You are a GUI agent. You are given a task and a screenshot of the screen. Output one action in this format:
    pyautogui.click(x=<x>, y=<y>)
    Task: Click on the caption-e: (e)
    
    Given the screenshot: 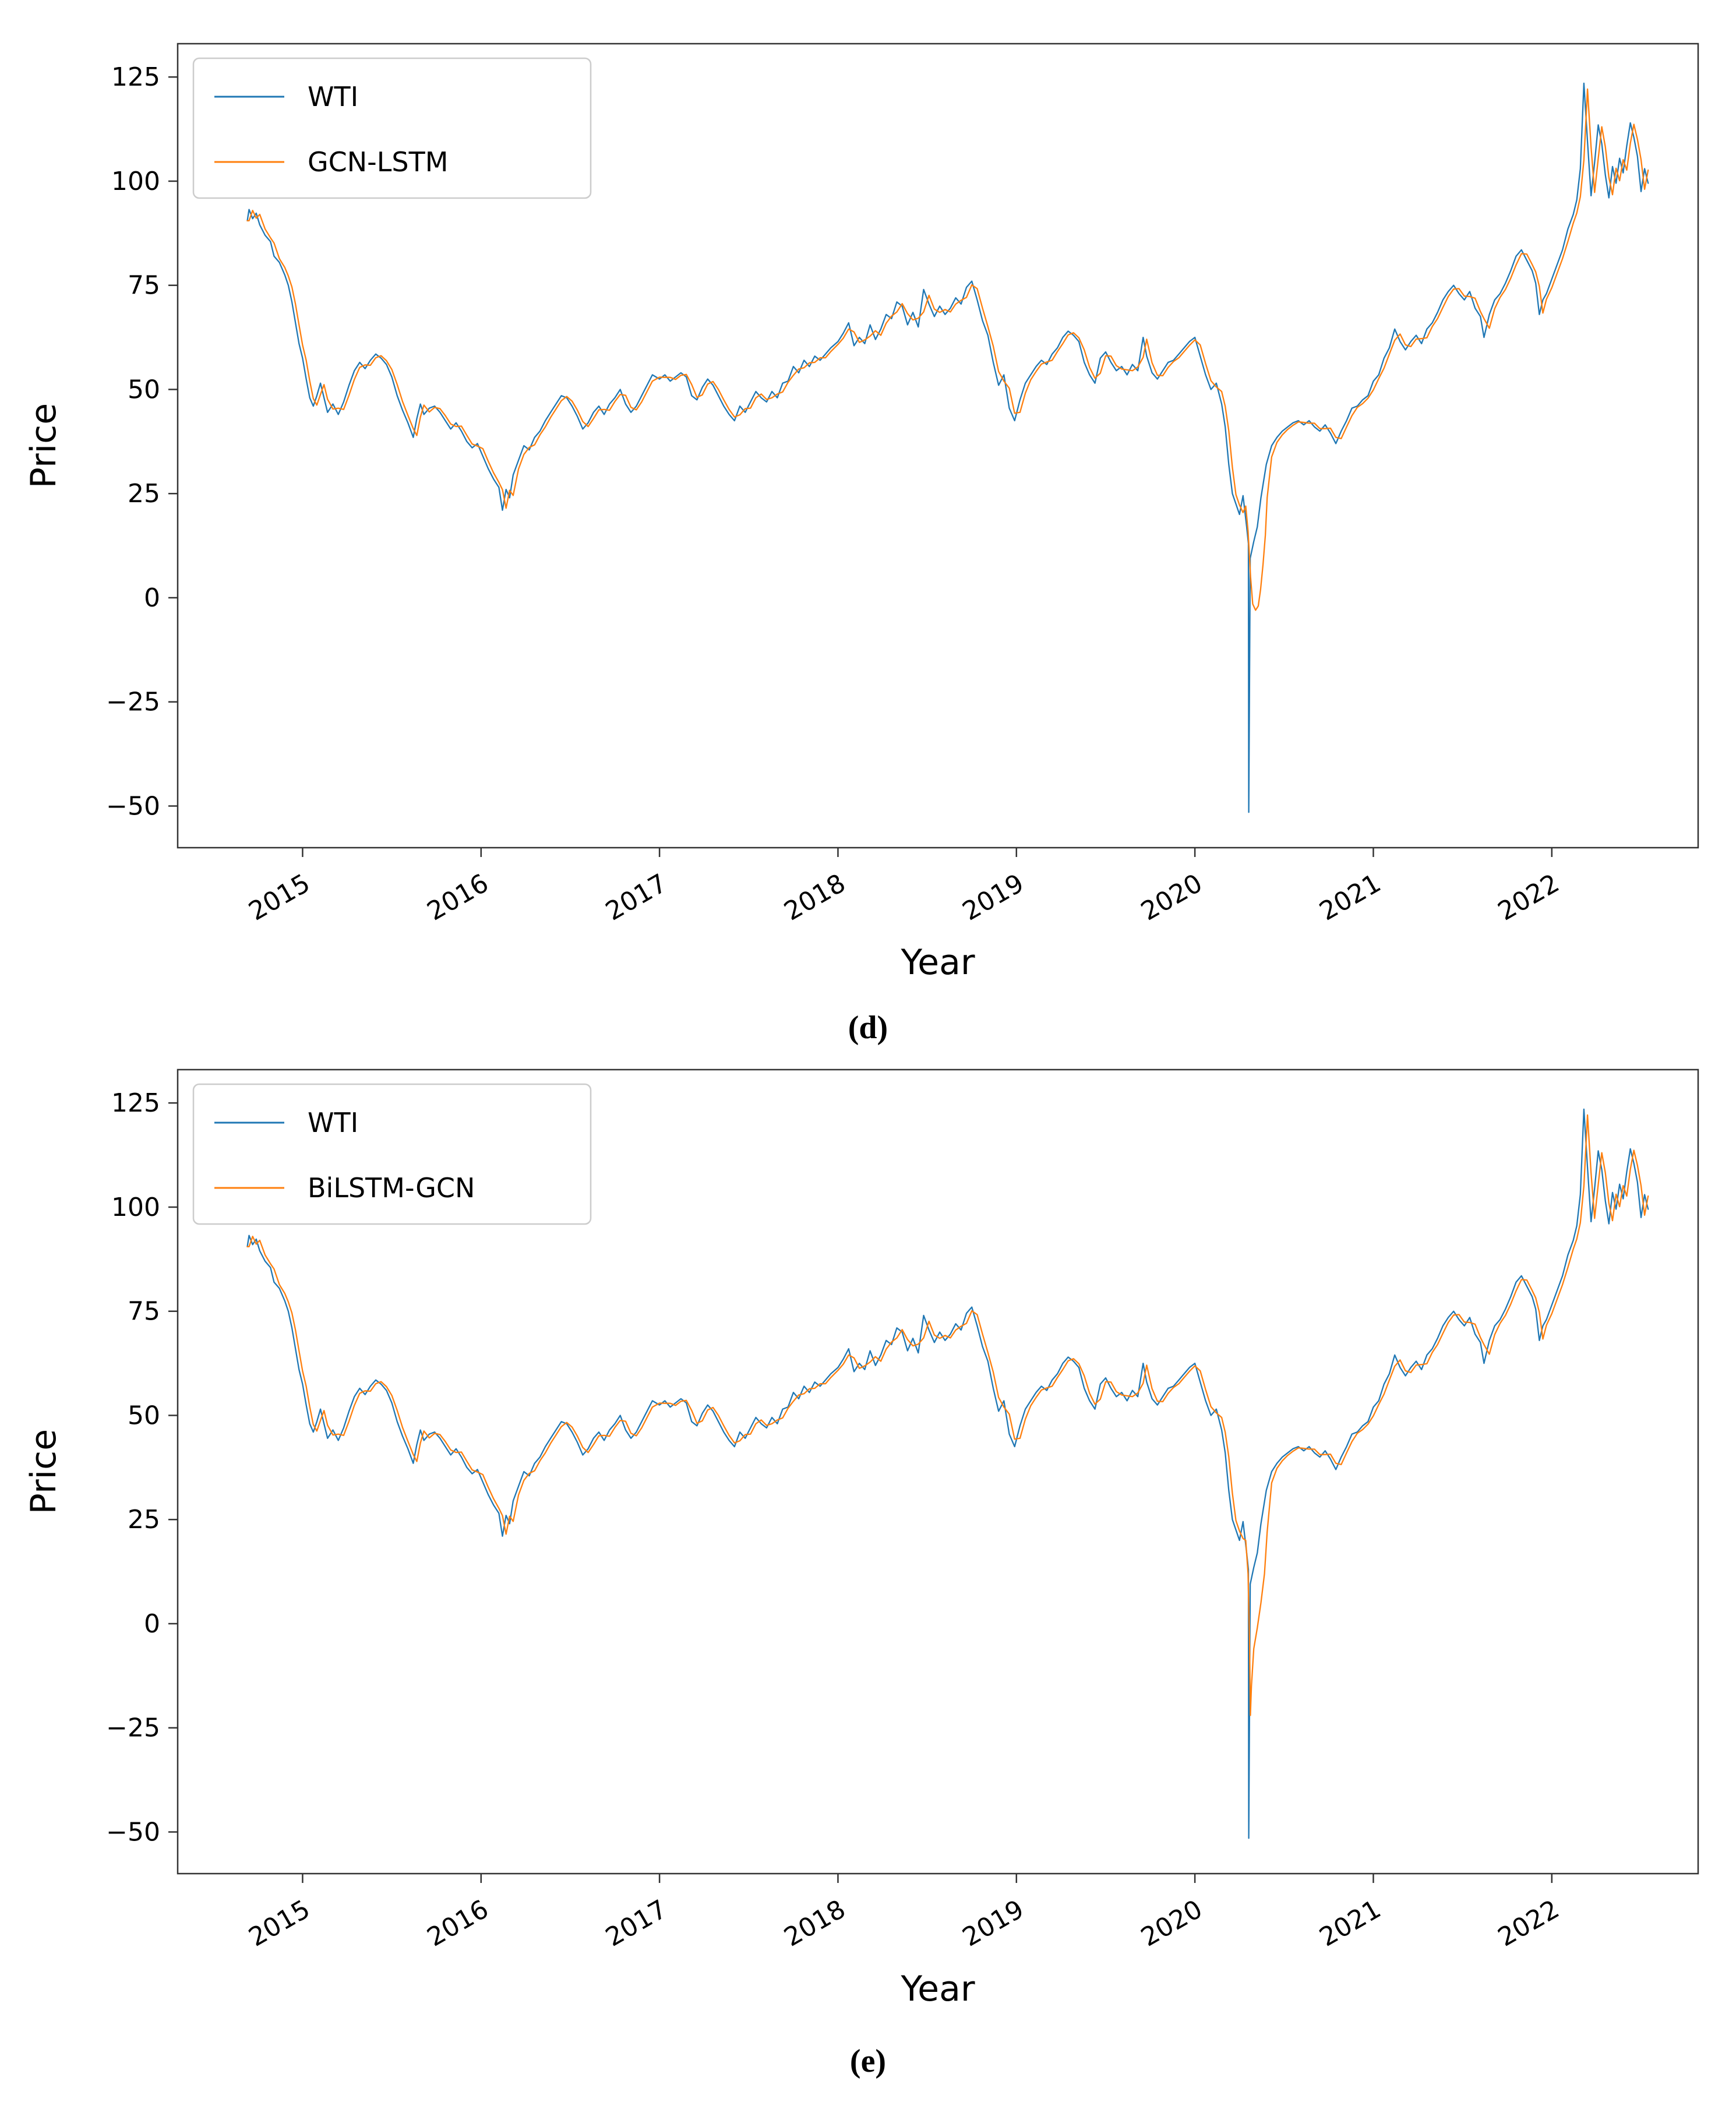 What is the action you would take?
    pyautogui.click(x=868, y=2061)
    